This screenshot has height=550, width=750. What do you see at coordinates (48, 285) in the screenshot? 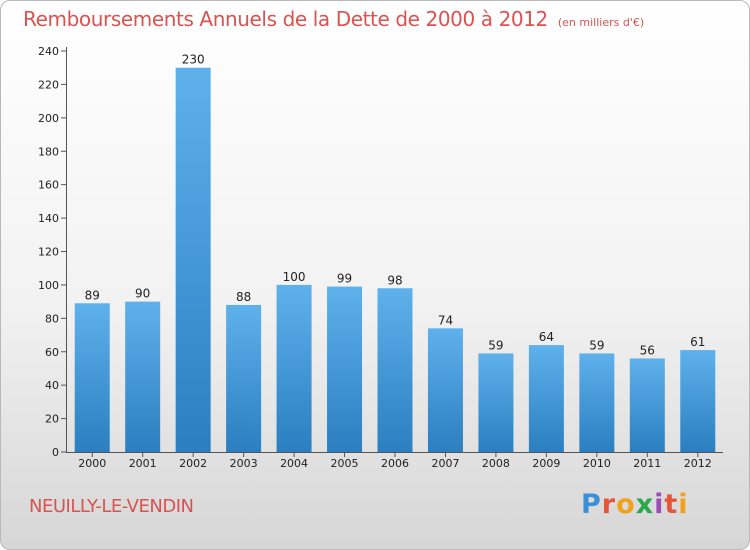
I see `y-tick-label: 100` at bounding box center [48, 285].